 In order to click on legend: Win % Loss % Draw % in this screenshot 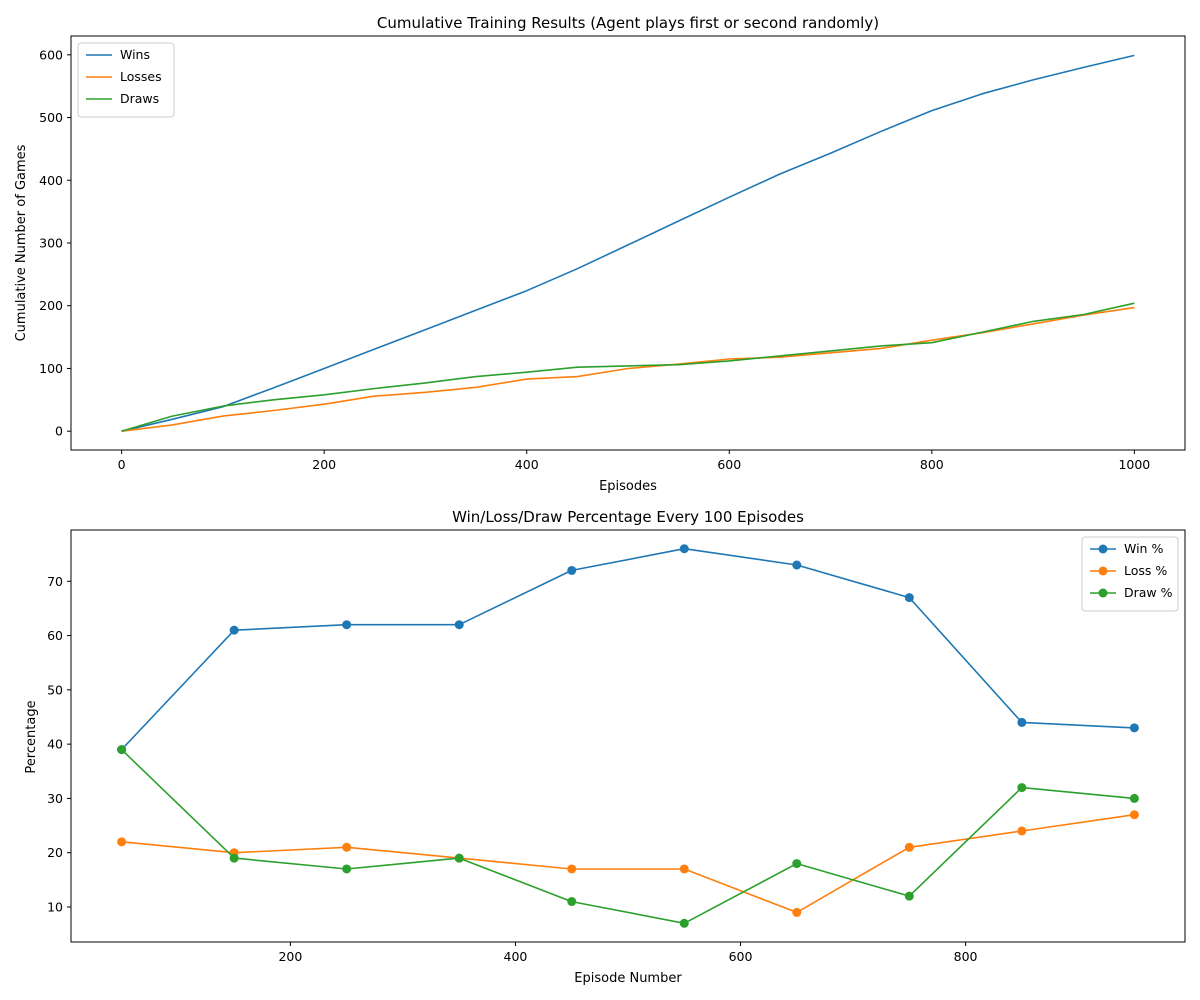, I will do `click(1130, 574)`.